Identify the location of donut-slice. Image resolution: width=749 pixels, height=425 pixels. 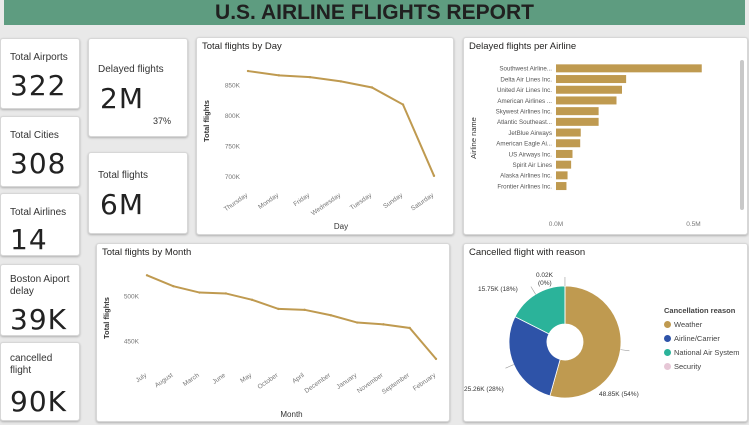
(585, 342).